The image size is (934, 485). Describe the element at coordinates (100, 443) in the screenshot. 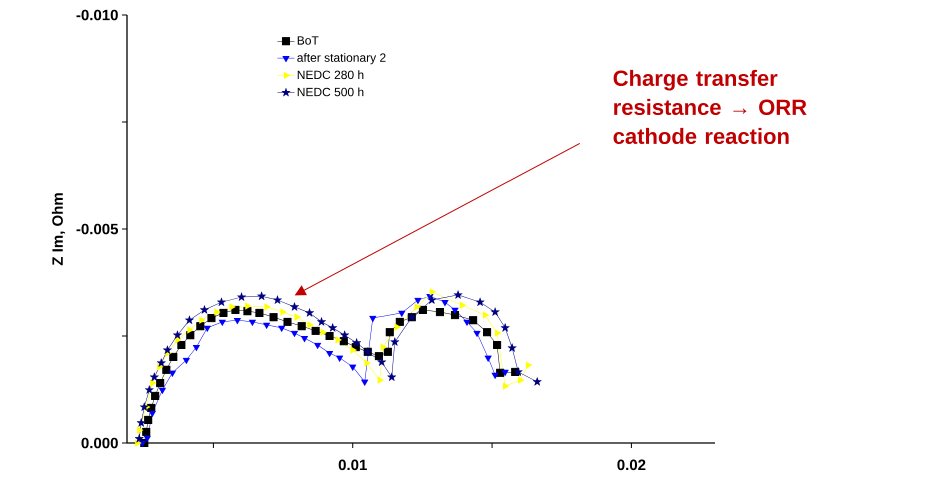

I see `y-tick-label: 0.000` at that location.